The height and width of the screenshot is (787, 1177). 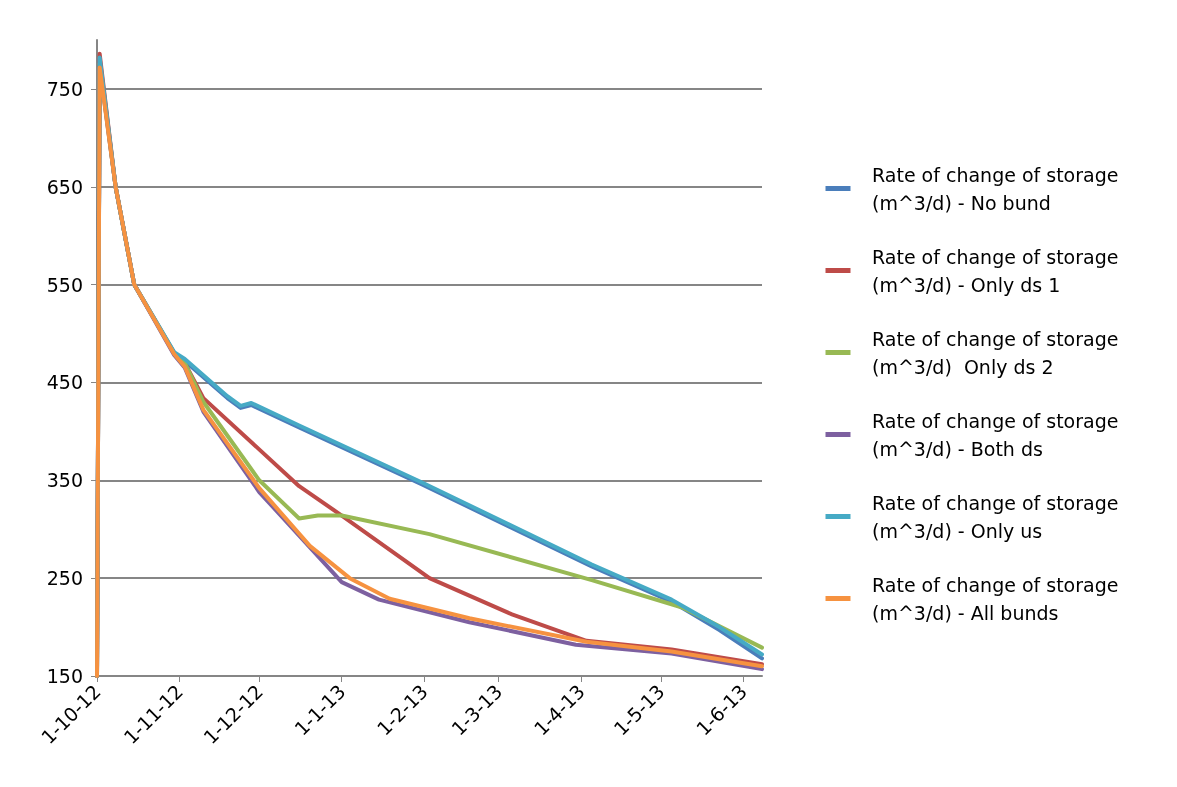 I want to click on y-tick-label: 250, so click(x=64, y=578).